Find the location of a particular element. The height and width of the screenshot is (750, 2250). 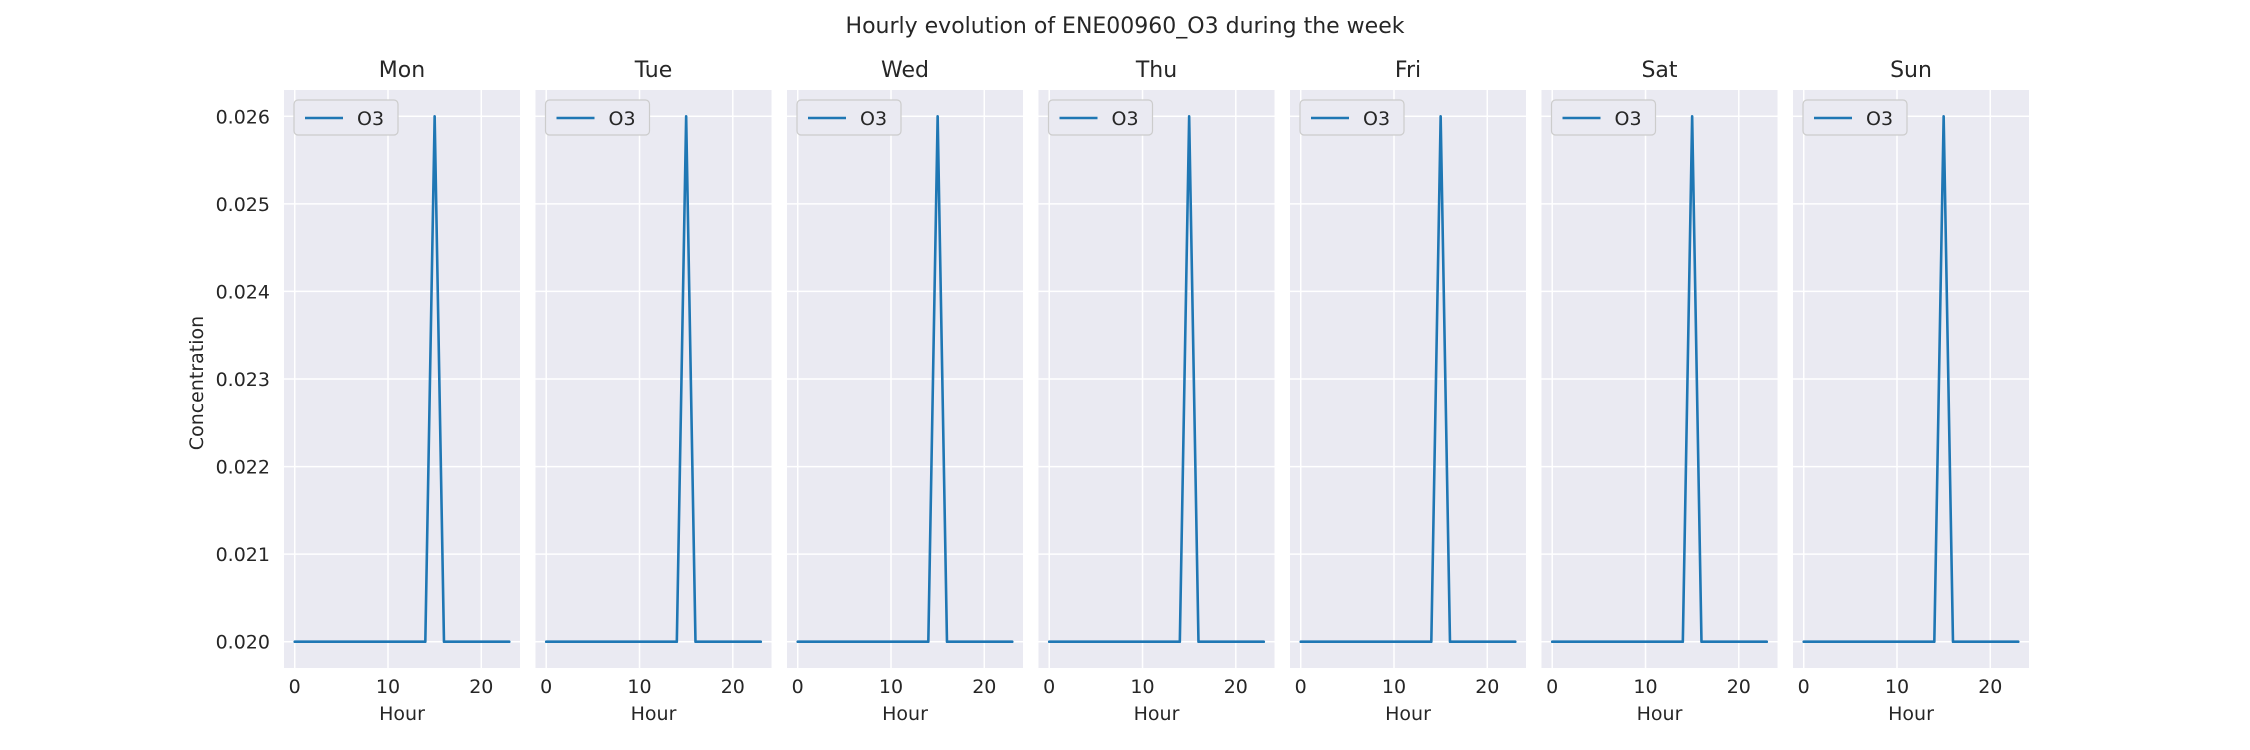

y-tick-label: 0.020 is located at coordinates (243, 643).